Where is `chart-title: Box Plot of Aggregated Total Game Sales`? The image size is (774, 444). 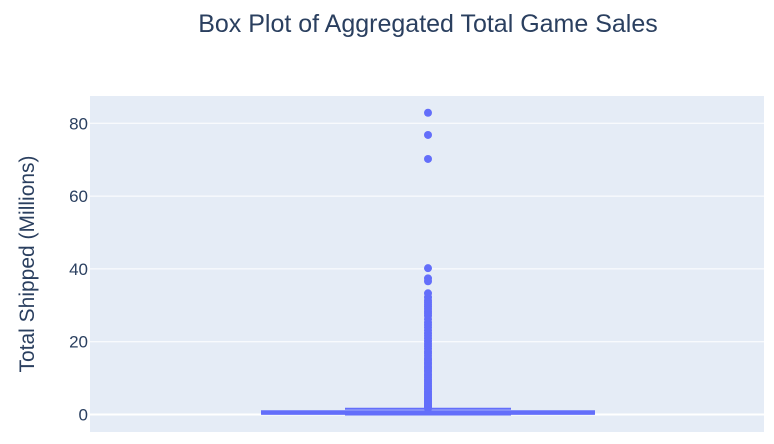 chart-title: Box Plot of Aggregated Total Game Sales is located at coordinates (428, 24).